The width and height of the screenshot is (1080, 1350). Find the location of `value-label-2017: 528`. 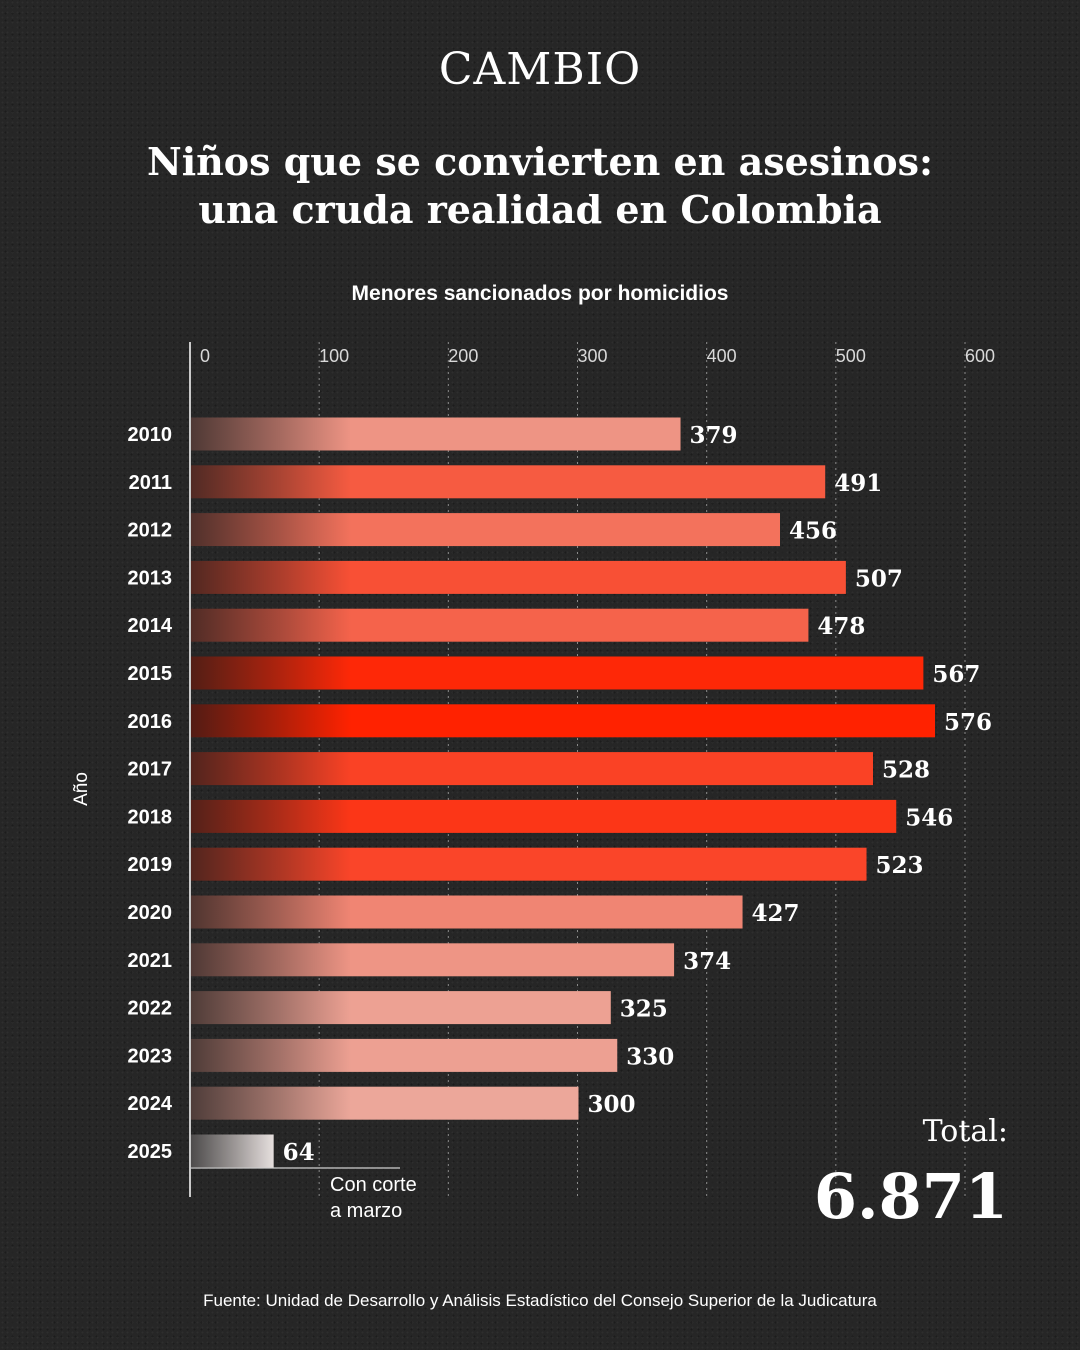

value-label-2017: 528 is located at coordinates (906, 770).